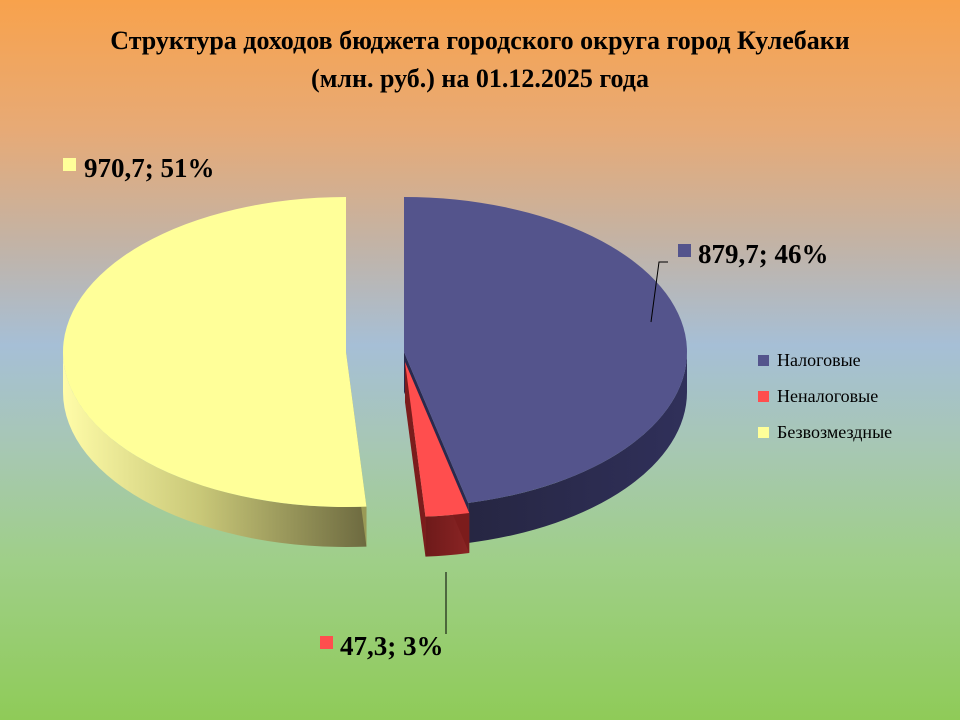 This screenshot has height=720, width=960. I want to click on legend-swatch-bezvozmezdnye, so click(763, 432).